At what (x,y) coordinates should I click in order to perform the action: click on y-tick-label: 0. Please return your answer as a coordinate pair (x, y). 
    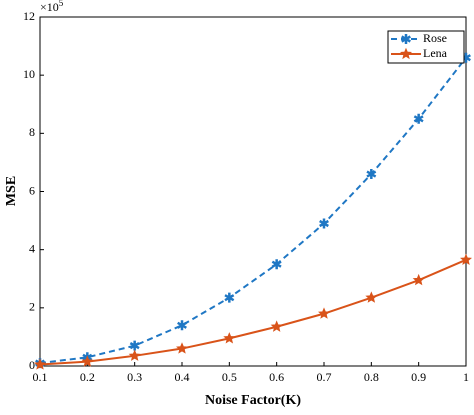
    Looking at the image, I should click on (32, 365).